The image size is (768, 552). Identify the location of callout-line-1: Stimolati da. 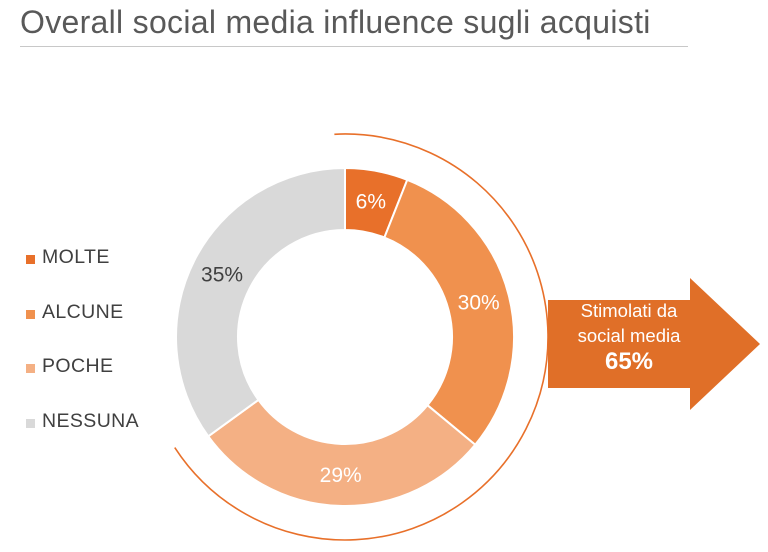
(629, 310).